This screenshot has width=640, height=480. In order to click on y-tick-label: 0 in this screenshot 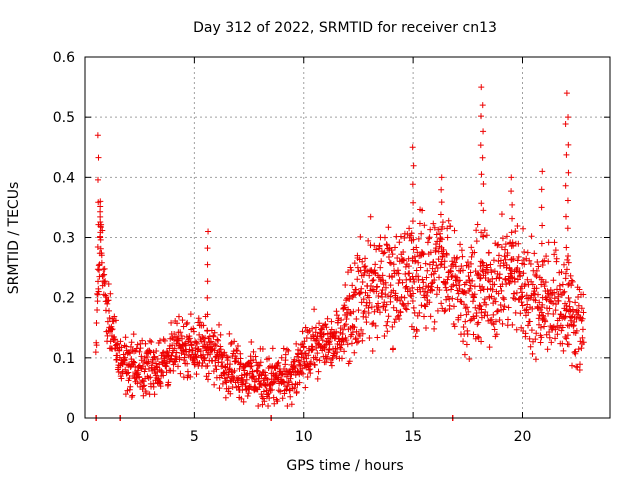, I will do `click(70, 419)`.